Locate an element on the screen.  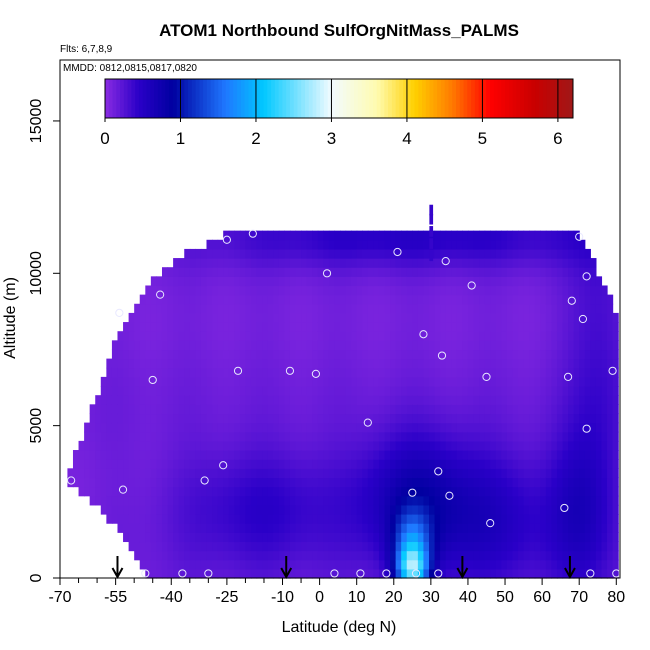
colorbar-tick-label: 1 is located at coordinates (180, 138).